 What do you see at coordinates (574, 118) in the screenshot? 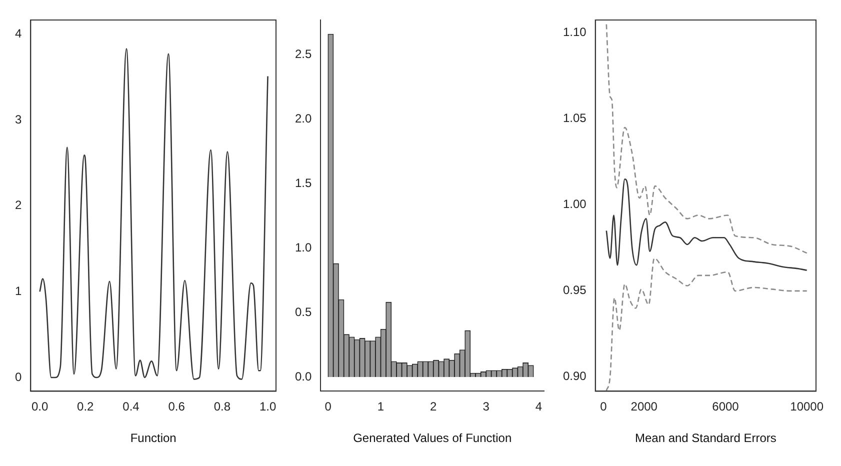
I see `y-tick-label: 1.05` at bounding box center [574, 118].